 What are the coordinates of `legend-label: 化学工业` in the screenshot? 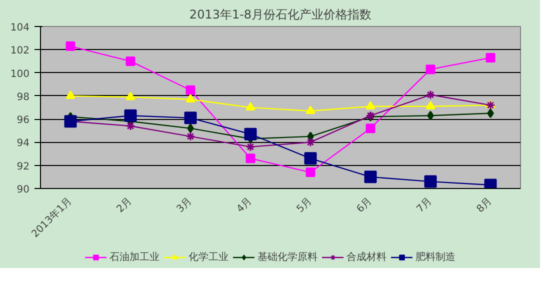 It's located at (208, 257).